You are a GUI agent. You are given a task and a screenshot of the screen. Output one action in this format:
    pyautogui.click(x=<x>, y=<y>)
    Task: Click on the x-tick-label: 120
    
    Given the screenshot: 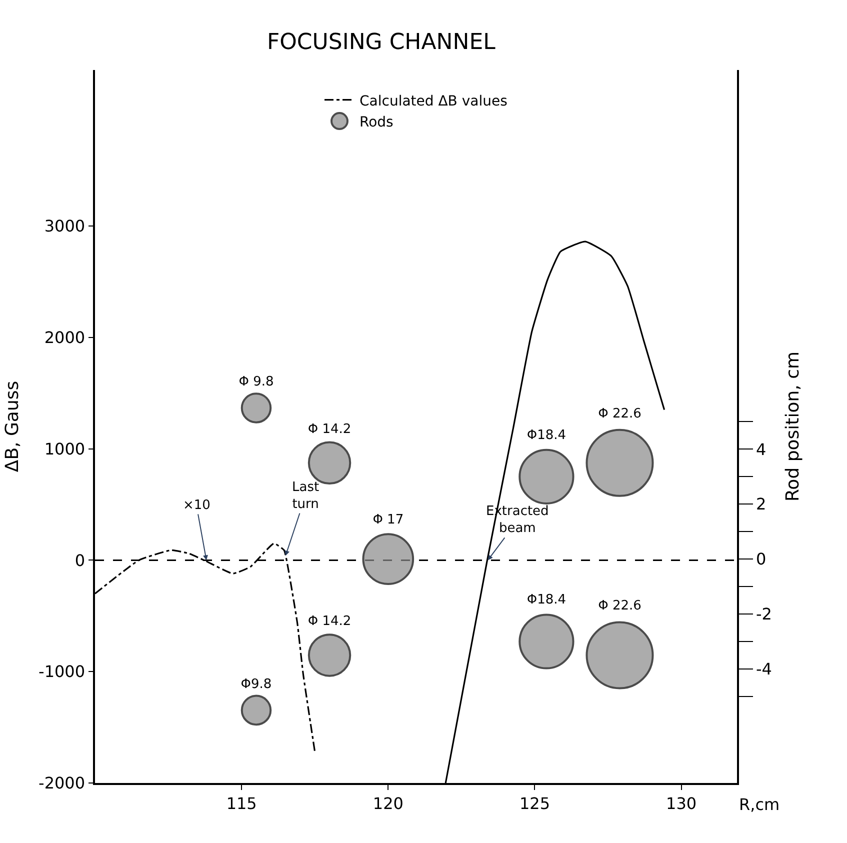 What is the action you would take?
    pyautogui.click(x=388, y=803)
    